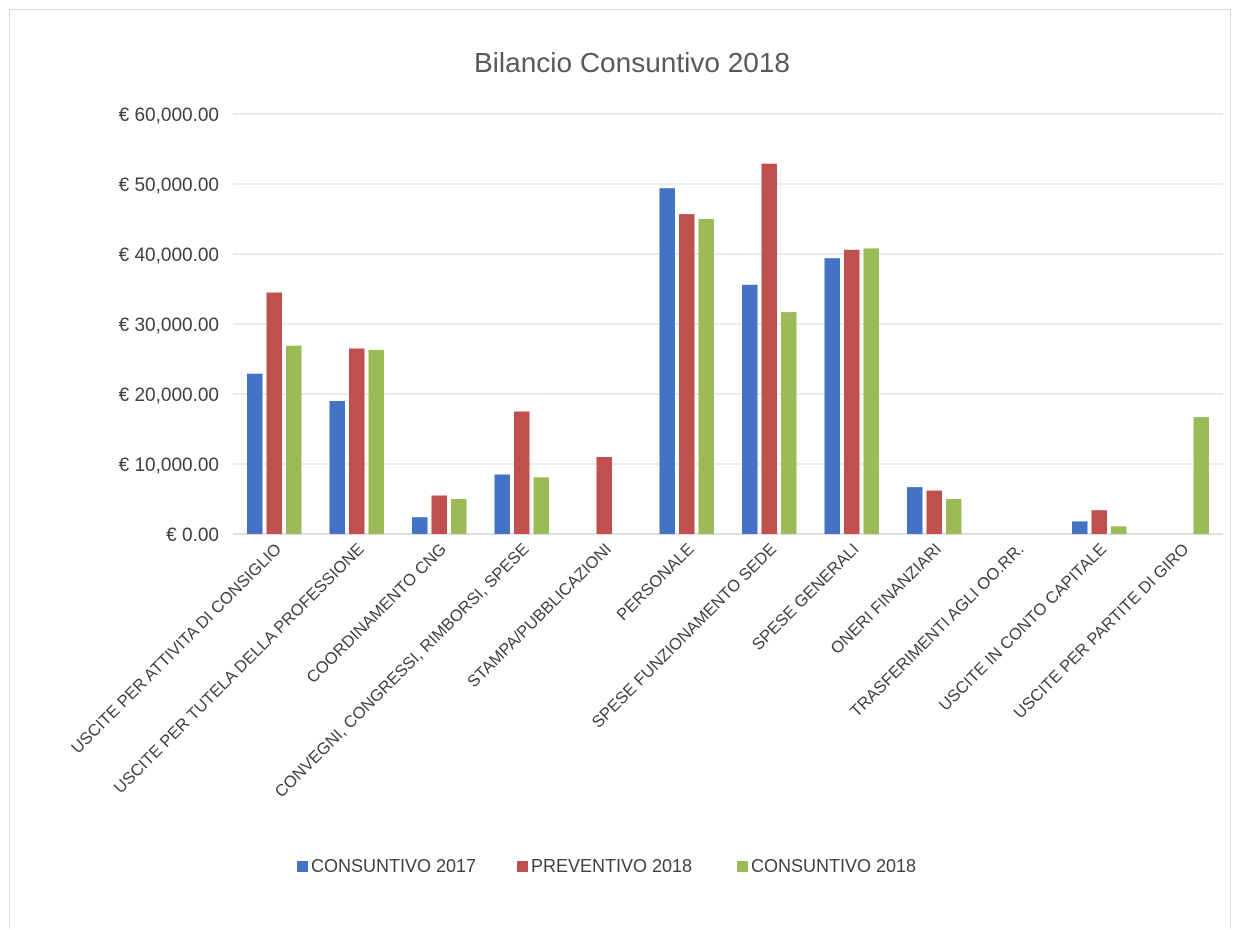 The image size is (1240, 930). What do you see at coordinates (169, 185) in the screenshot?
I see `y-tick-label: € 50,000.00` at bounding box center [169, 185].